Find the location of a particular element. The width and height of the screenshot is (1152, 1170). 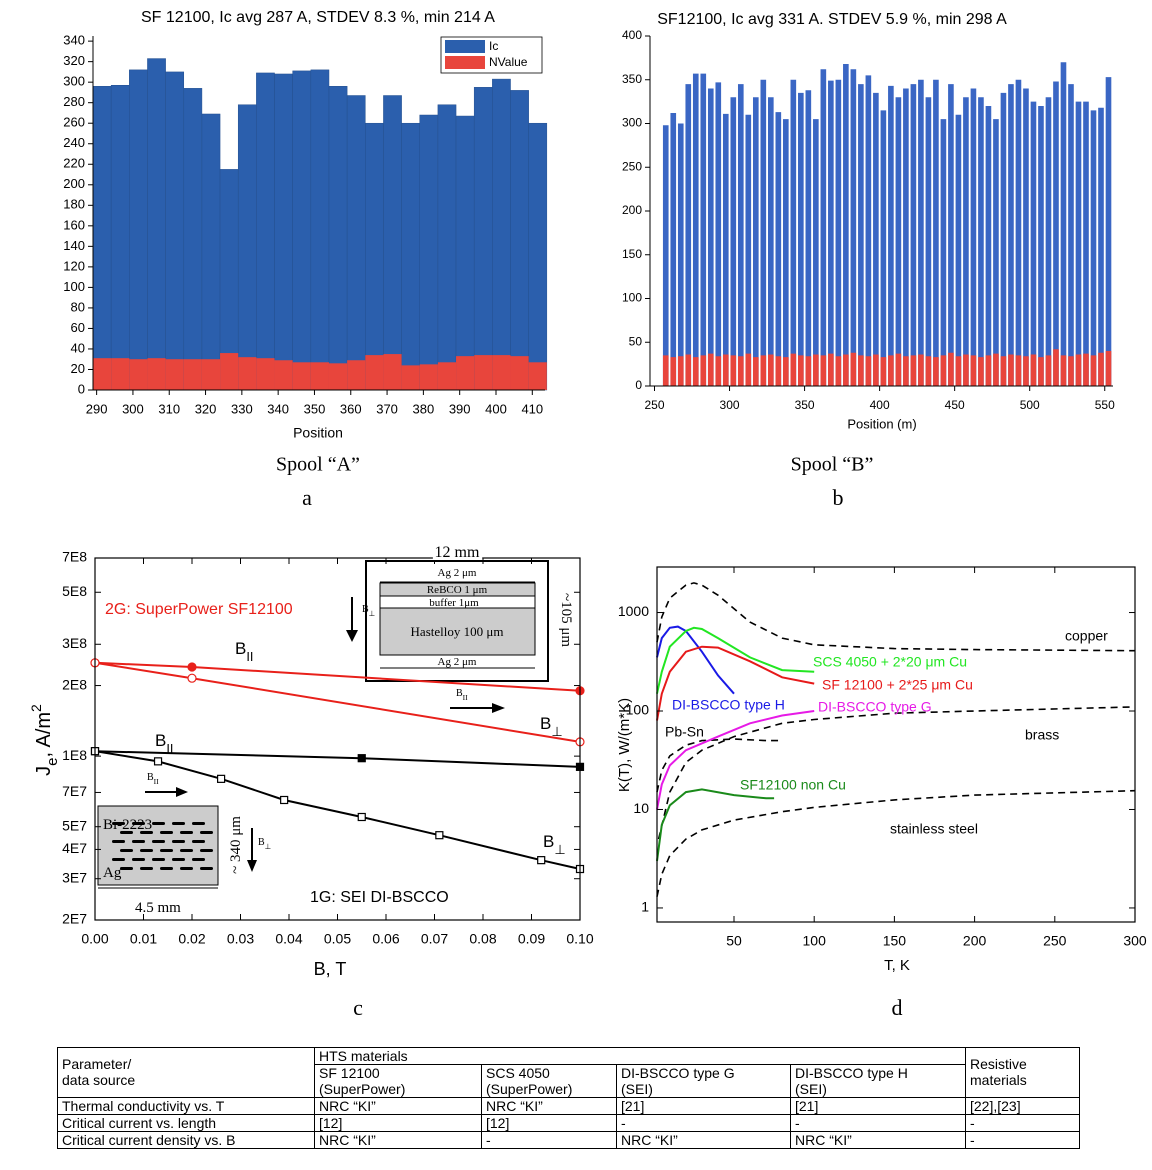

x-tick-label: 150 is located at coordinates (895, 941).